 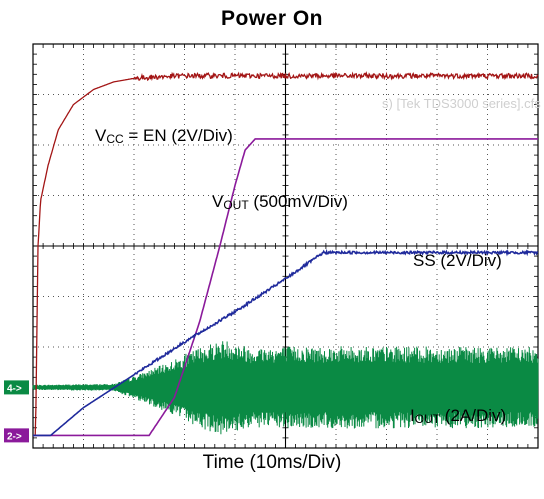 I want to click on channel-marker: 2->, so click(x=16, y=435).